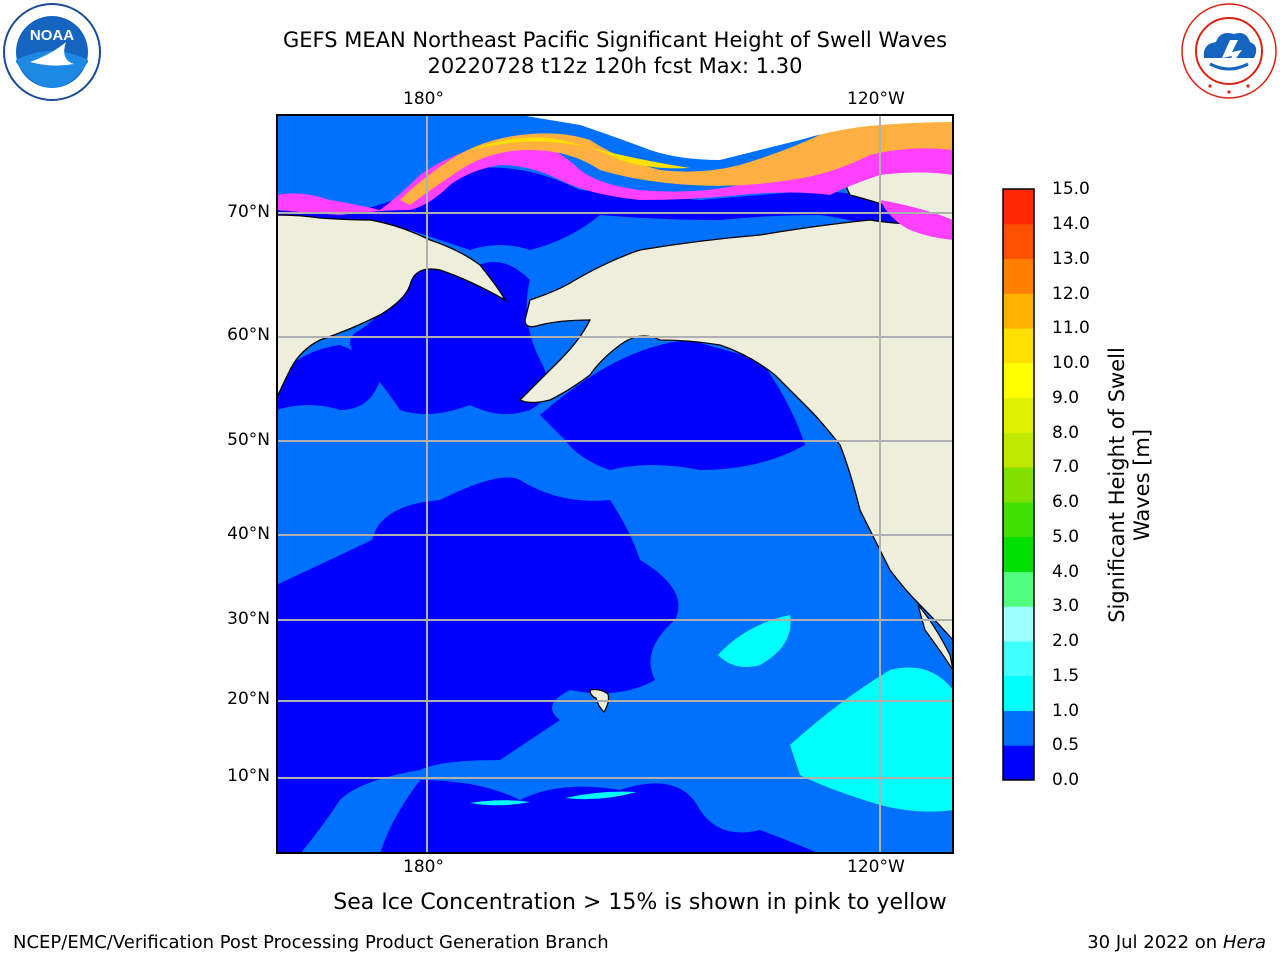 The image size is (1280, 960). Describe the element at coordinates (736, 137) in the screenshot. I see `sea-ice-white-cap` at that location.